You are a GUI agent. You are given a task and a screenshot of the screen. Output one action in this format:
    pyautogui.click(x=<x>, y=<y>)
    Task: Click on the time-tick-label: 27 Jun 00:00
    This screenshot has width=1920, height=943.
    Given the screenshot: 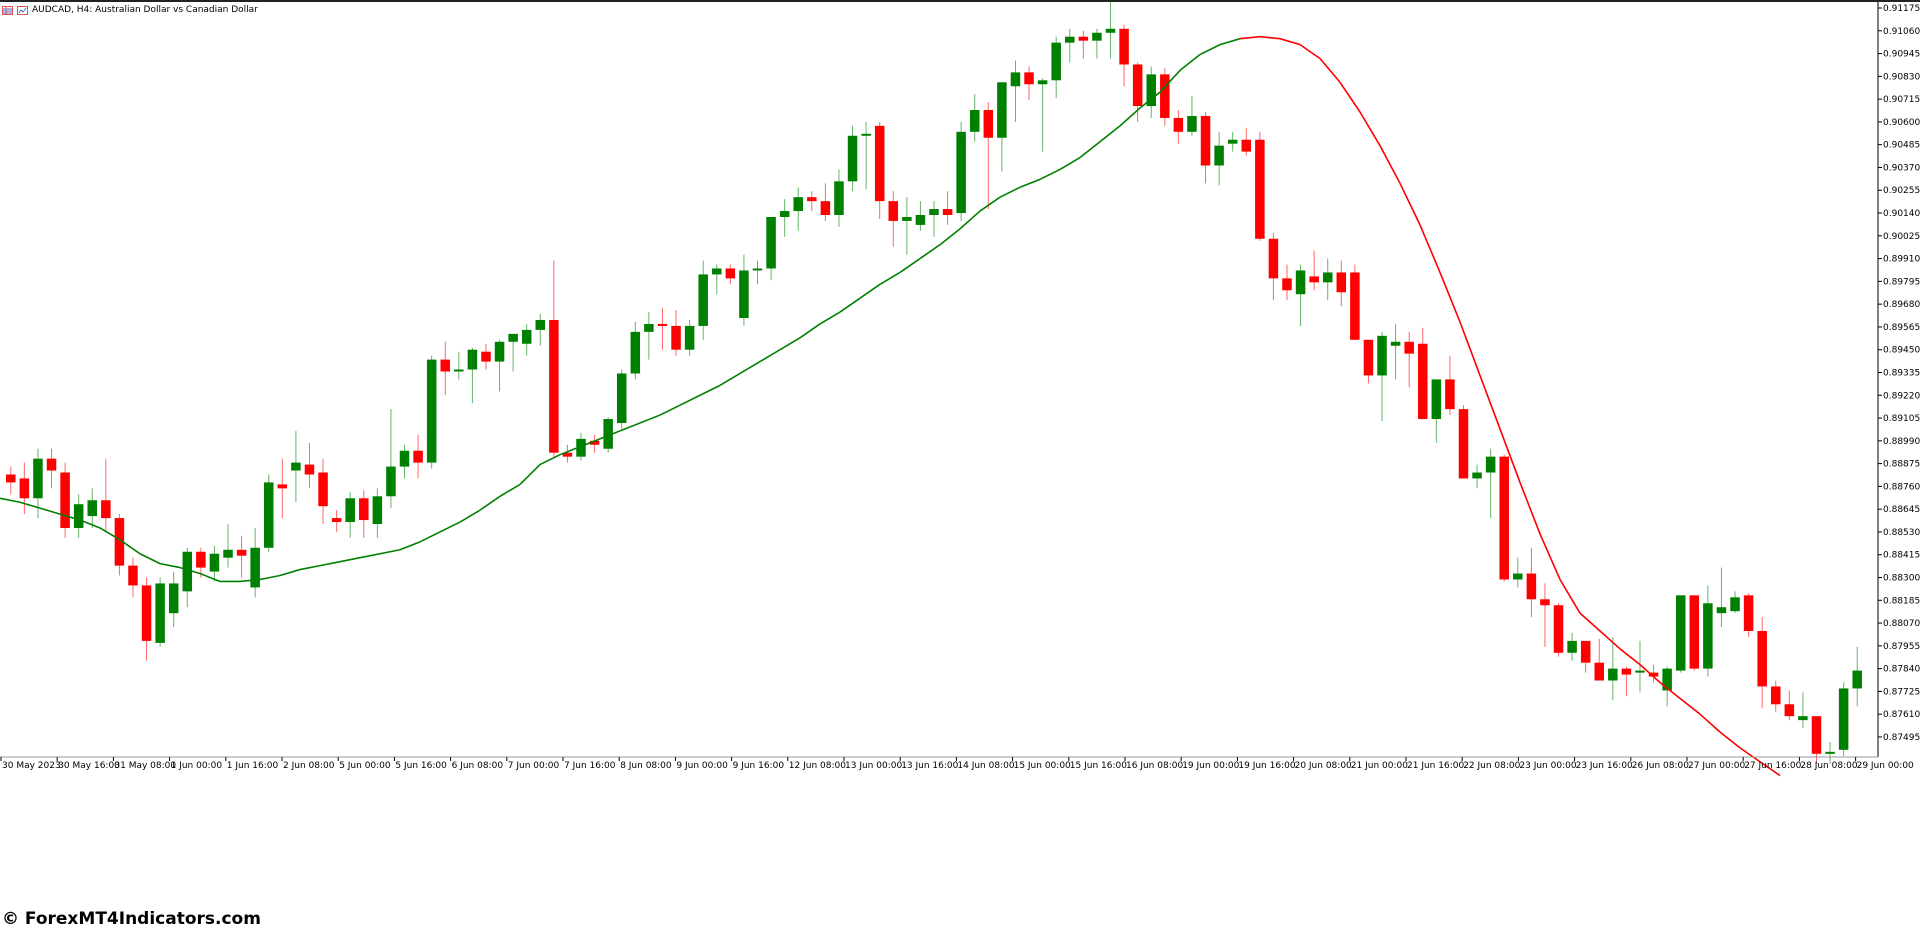 What is the action you would take?
    pyautogui.click(x=1716, y=766)
    